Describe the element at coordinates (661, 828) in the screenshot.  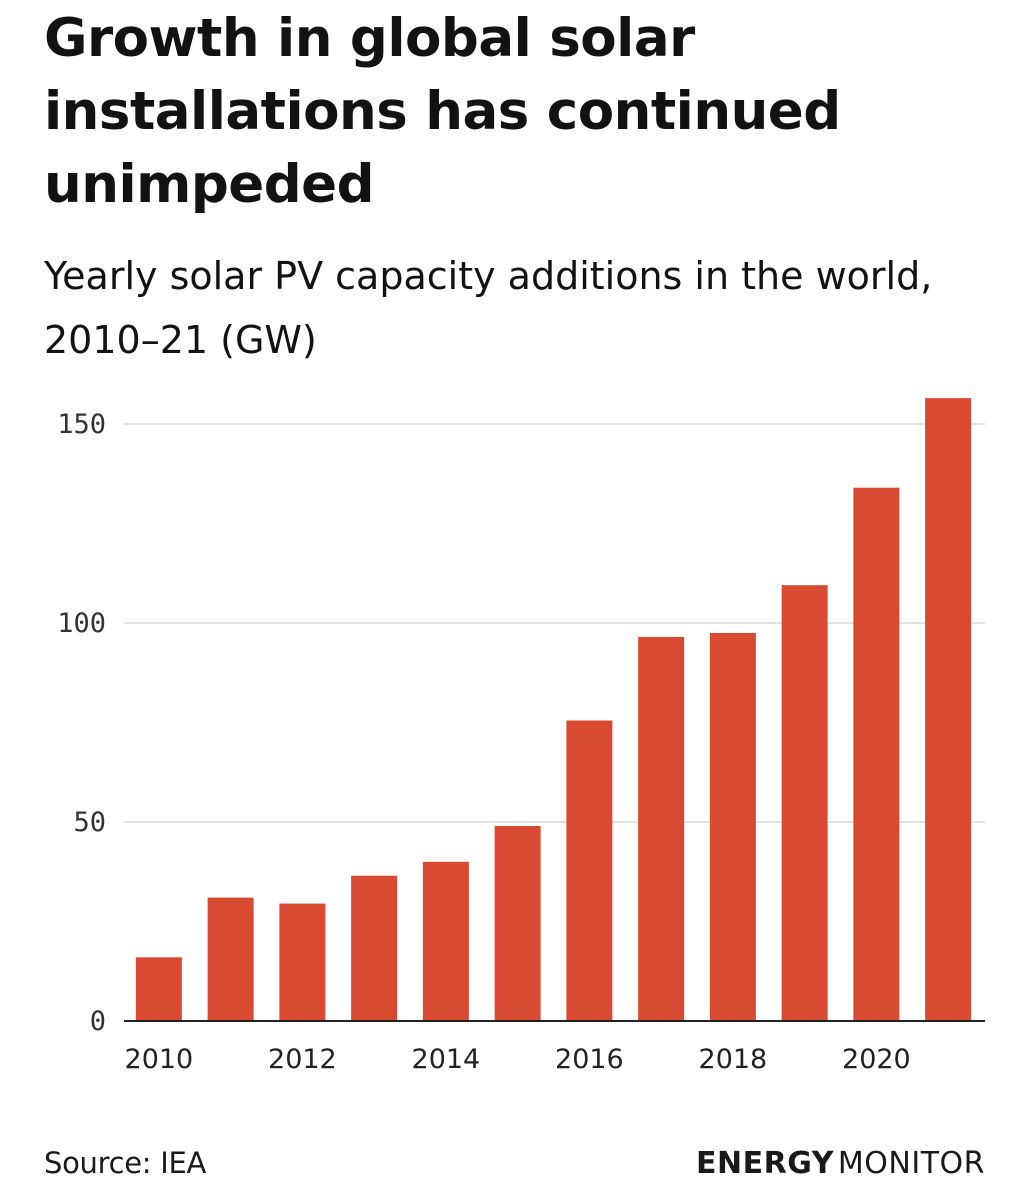
I see `bar-2017` at that location.